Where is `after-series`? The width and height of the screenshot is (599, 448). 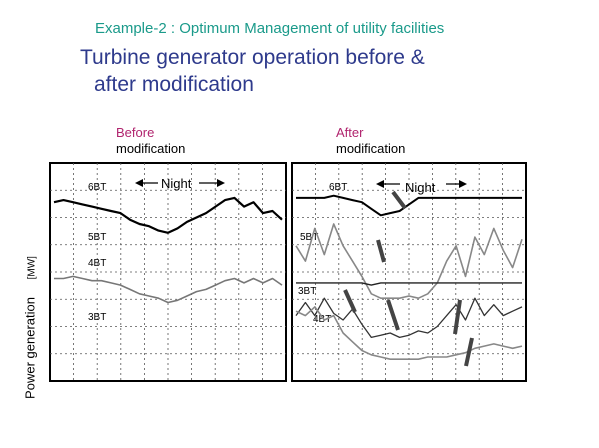
after-series is located at coordinates (409, 277).